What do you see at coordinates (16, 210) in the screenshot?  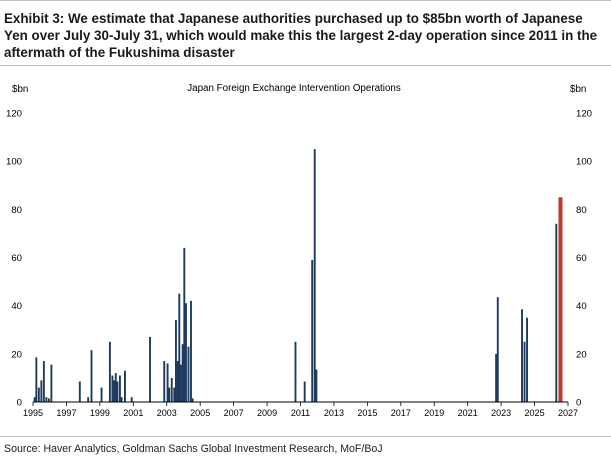 I see `y-tick-label-left: 80` at bounding box center [16, 210].